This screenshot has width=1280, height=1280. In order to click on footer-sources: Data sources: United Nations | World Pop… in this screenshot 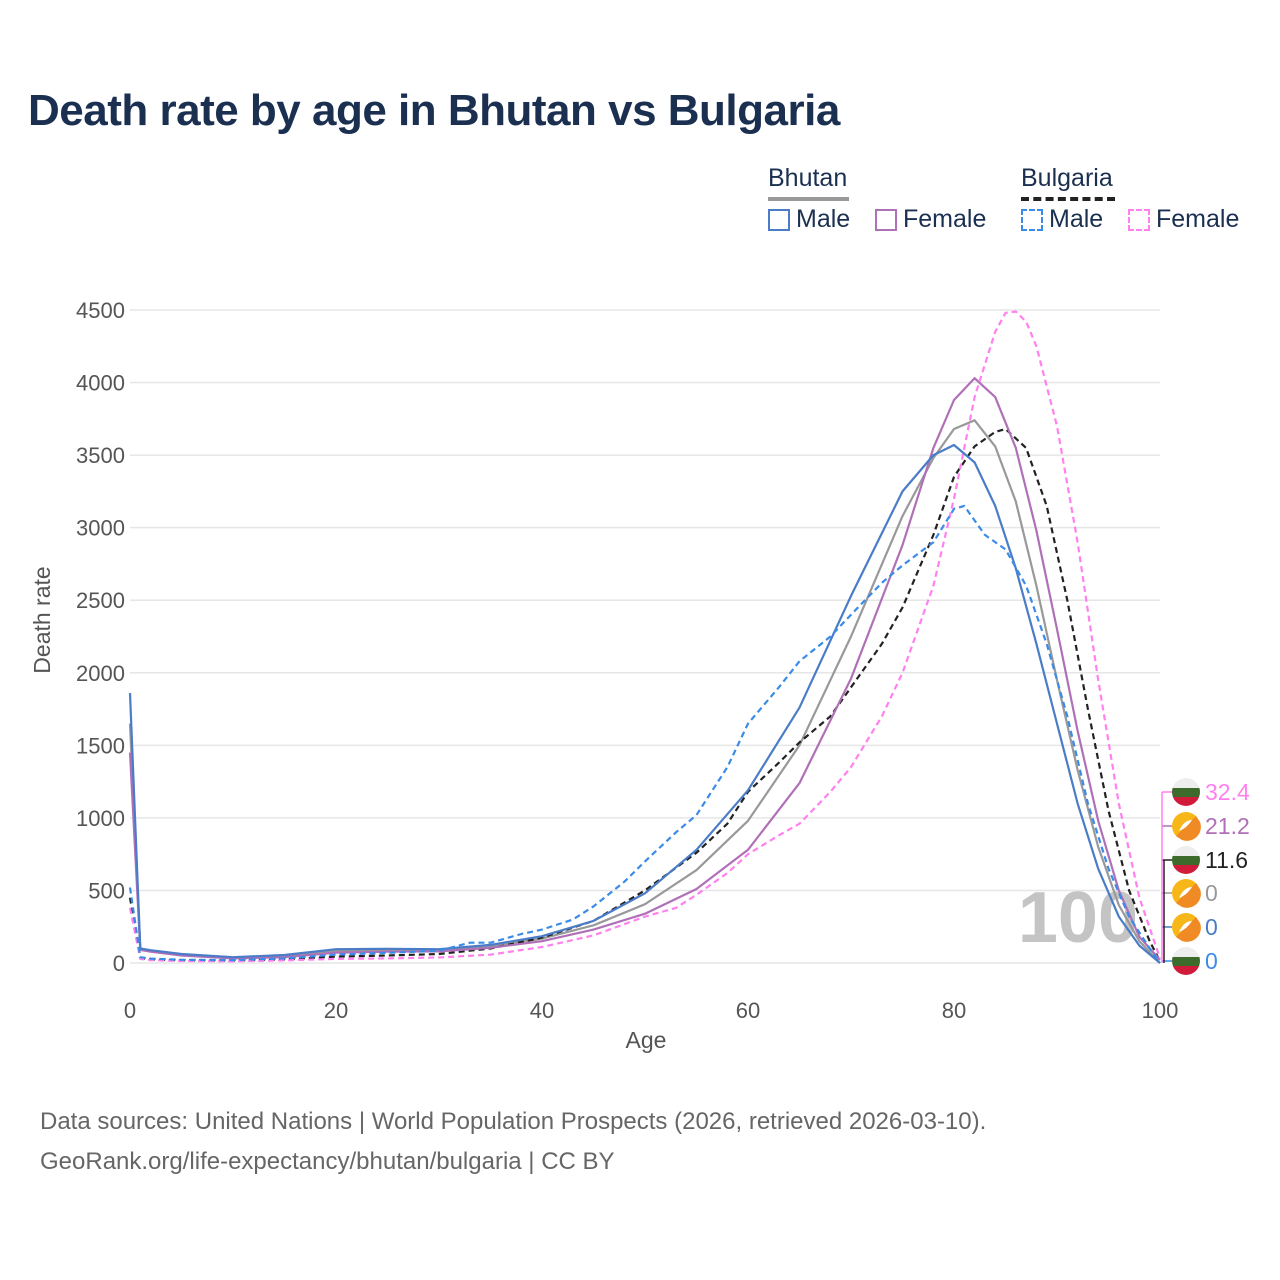, I will do `click(513, 1121)`.